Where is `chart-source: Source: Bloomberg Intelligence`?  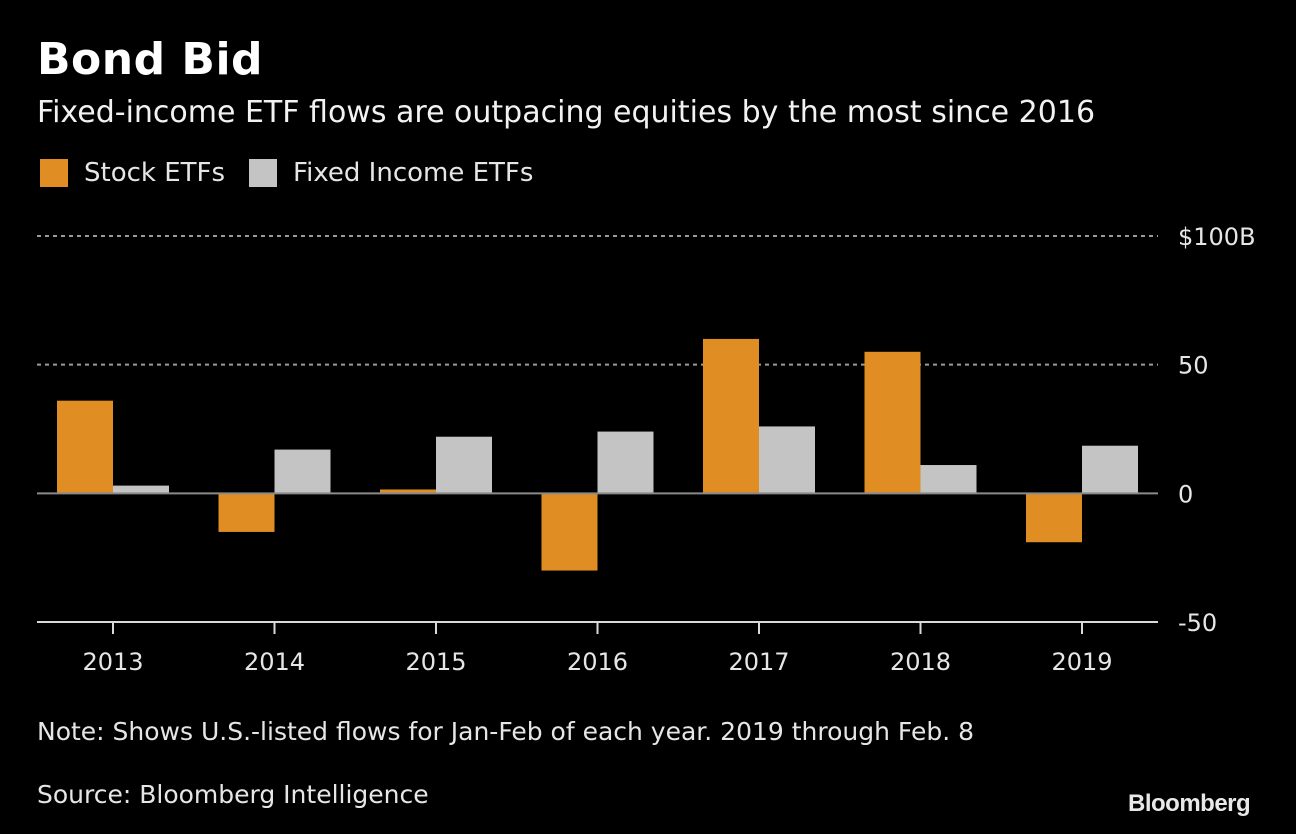 chart-source: Source: Bloomberg Intelligence is located at coordinates (233, 794).